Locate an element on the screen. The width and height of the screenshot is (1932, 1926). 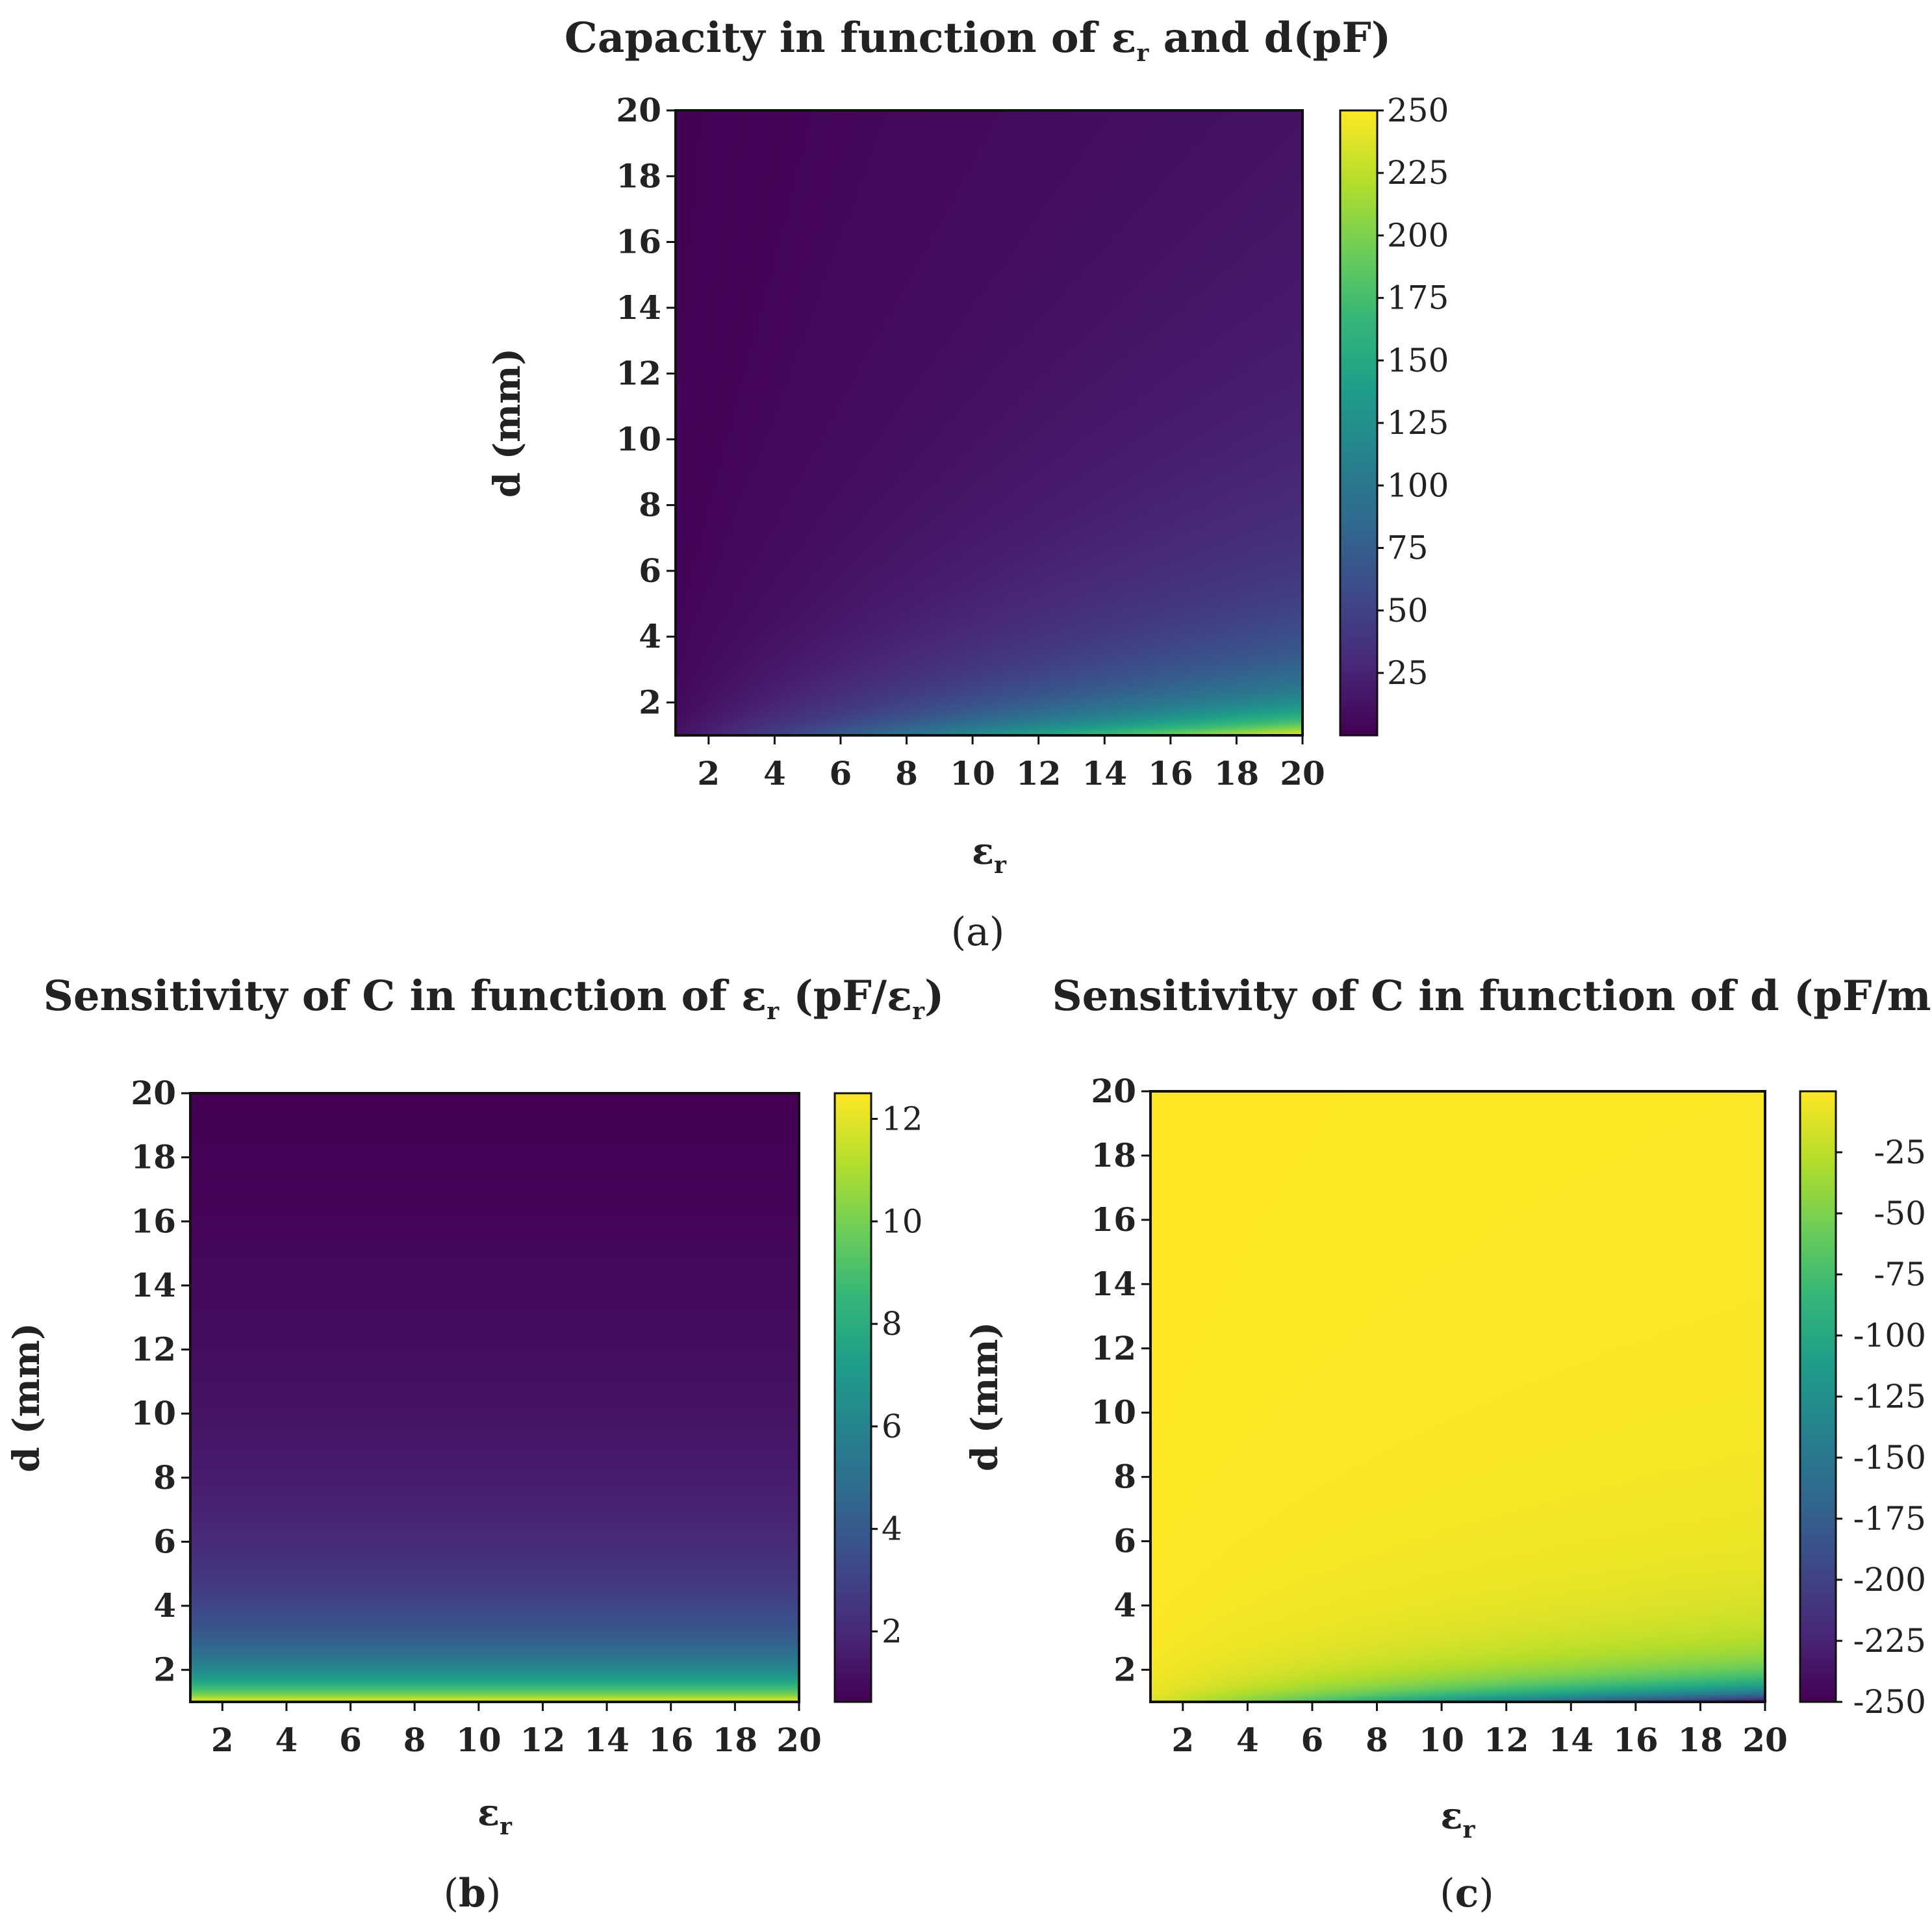
colorbar-tick-label: 4 is located at coordinates (892, 1529).